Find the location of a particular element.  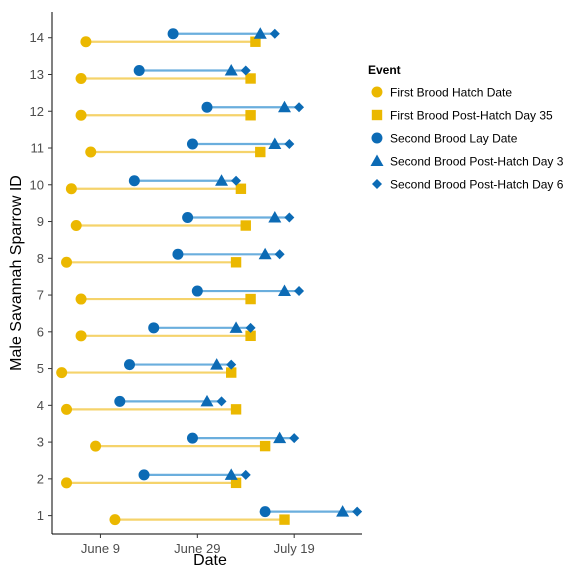

legend-item: First Brood Hatch Date is located at coordinates (441, 93).